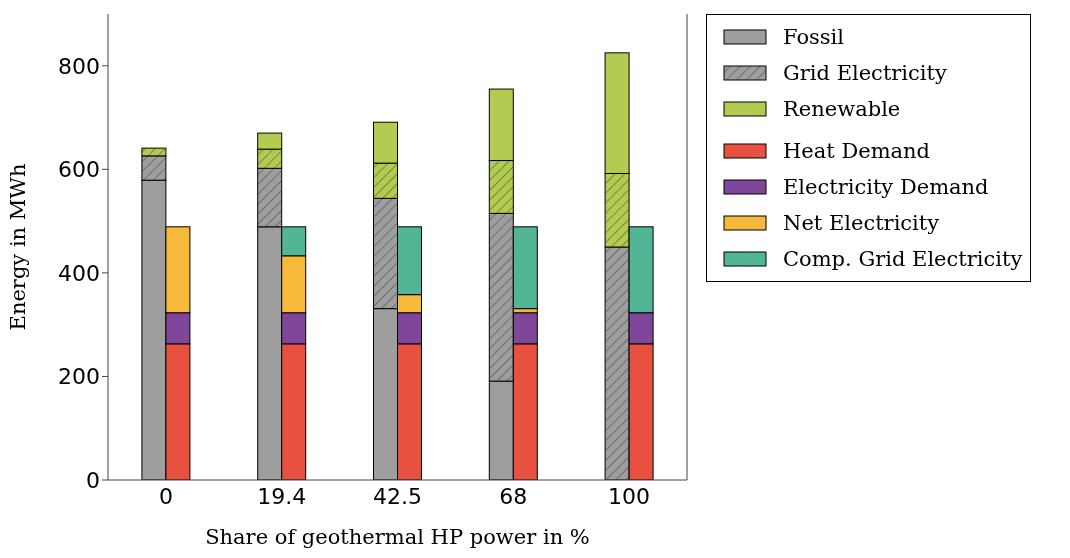  What do you see at coordinates (93, 480) in the screenshot?
I see `y-tick-label: 0` at bounding box center [93, 480].